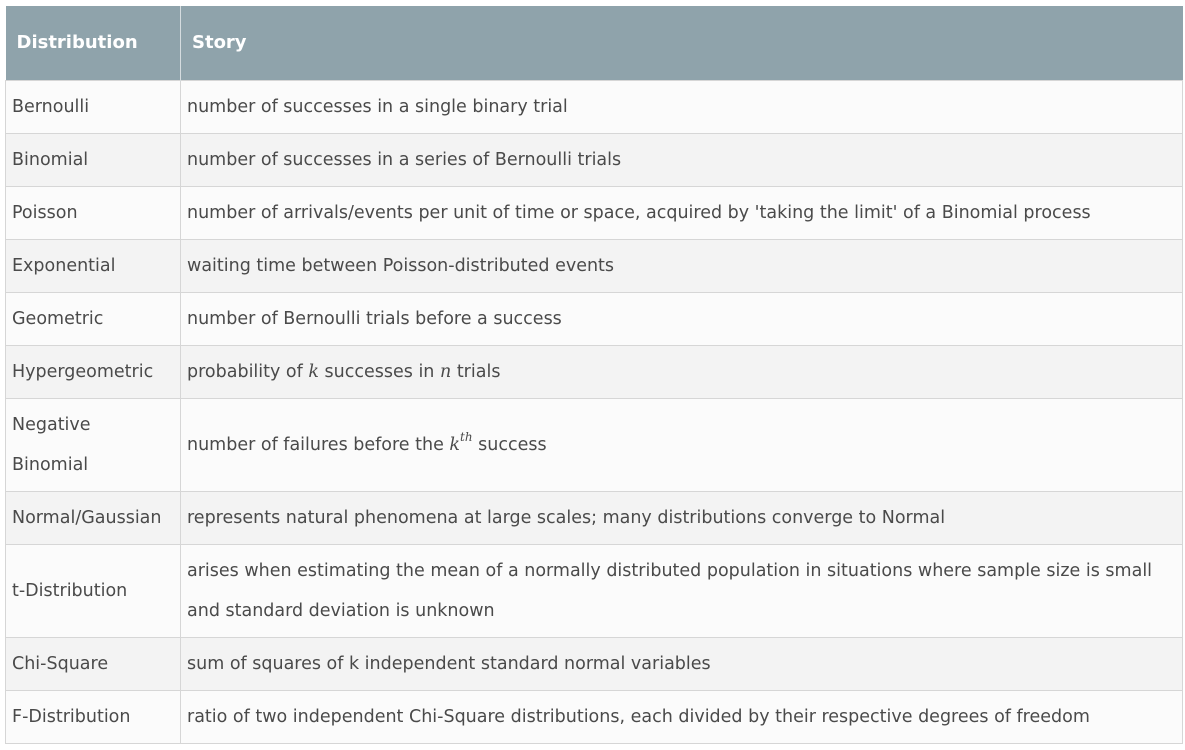 The height and width of the screenshot is (750, 1185). Describe the element at coordinates (93, 663) in the screenshot. I see `distribution-name: Chi-Square` at that location.